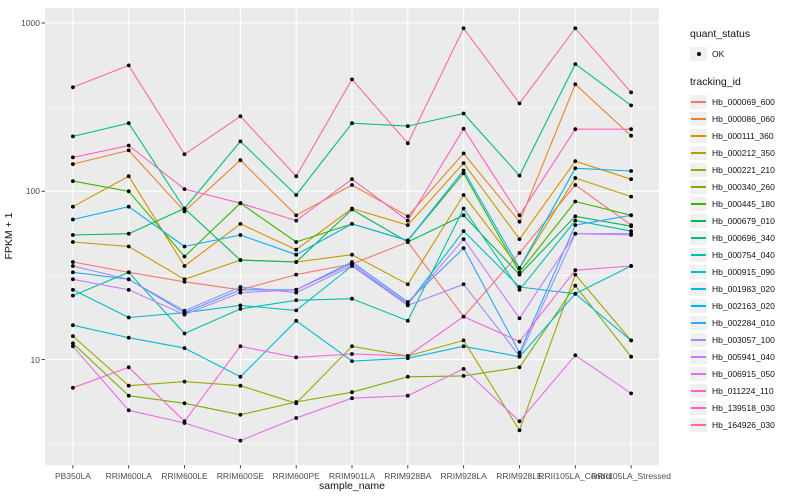  What do you see at coordinates (744, 136) in the screenshot?
I see `legend-item-Hb_000111_360: Hb_000111_360` at bounding box center [744, 136].